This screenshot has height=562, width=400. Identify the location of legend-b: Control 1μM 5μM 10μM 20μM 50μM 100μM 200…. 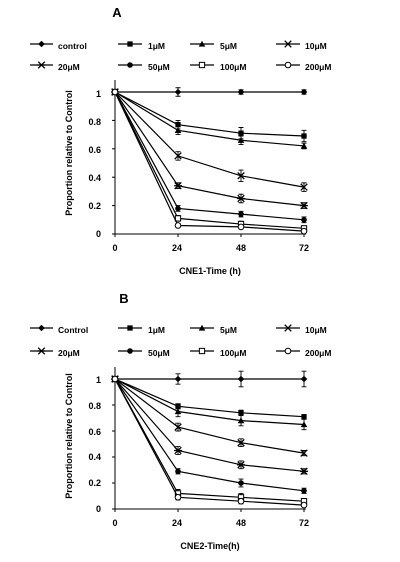
(194, 341).